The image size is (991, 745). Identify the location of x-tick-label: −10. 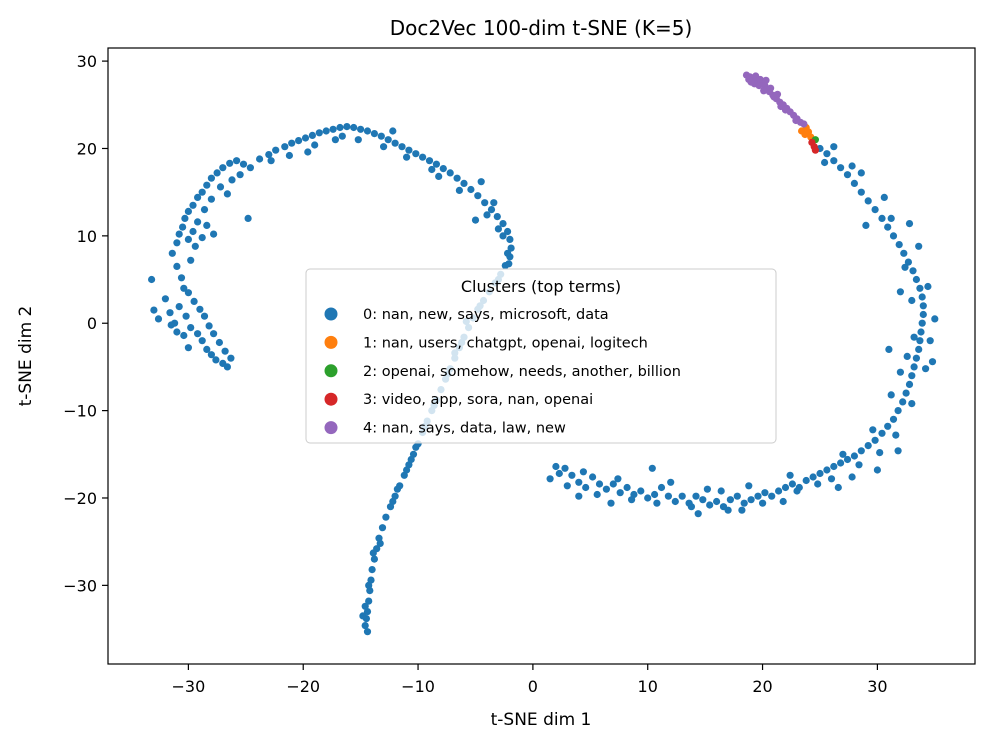
(418, 686).